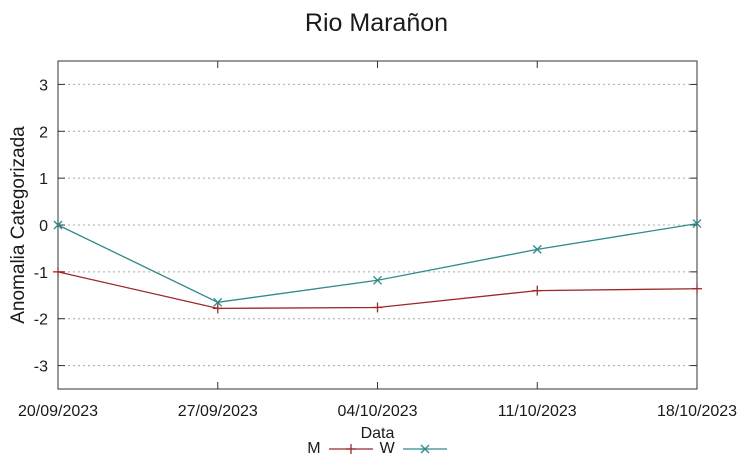 Image resolution: width=753 pixels, height=459 pixels. Describe the element at coordinates (218, 411) in the screenshot. I see `x-tick-label: 27/09/2023` at that location.